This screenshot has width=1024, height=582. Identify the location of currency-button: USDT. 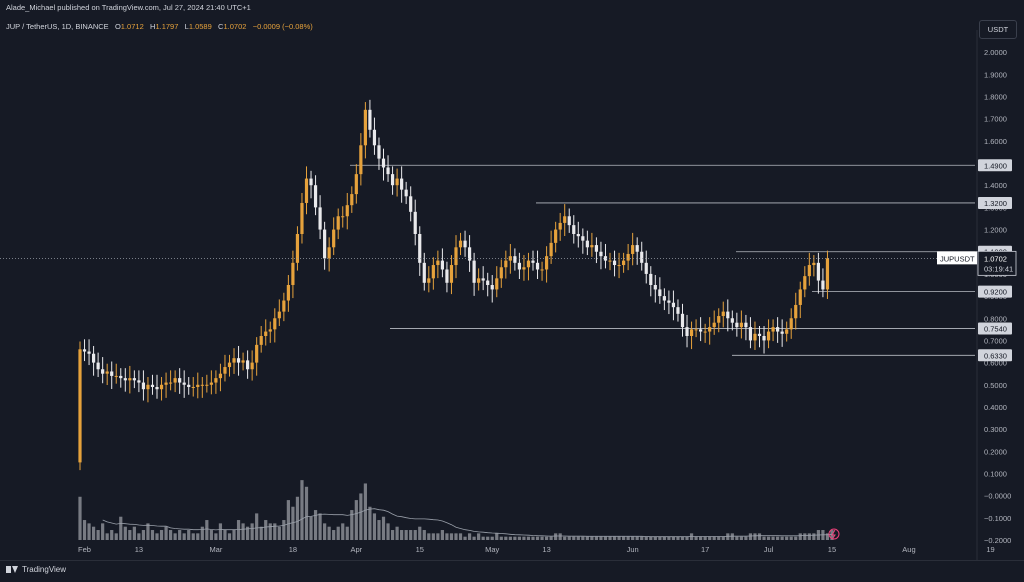
(998, 29).